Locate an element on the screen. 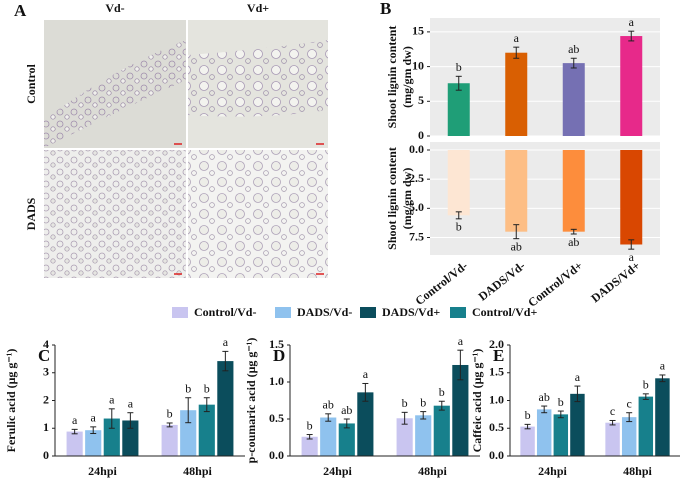 The width and height of the screenshot is (685, 496). y-tick-label: 3 is located at coordinates (46, 372).